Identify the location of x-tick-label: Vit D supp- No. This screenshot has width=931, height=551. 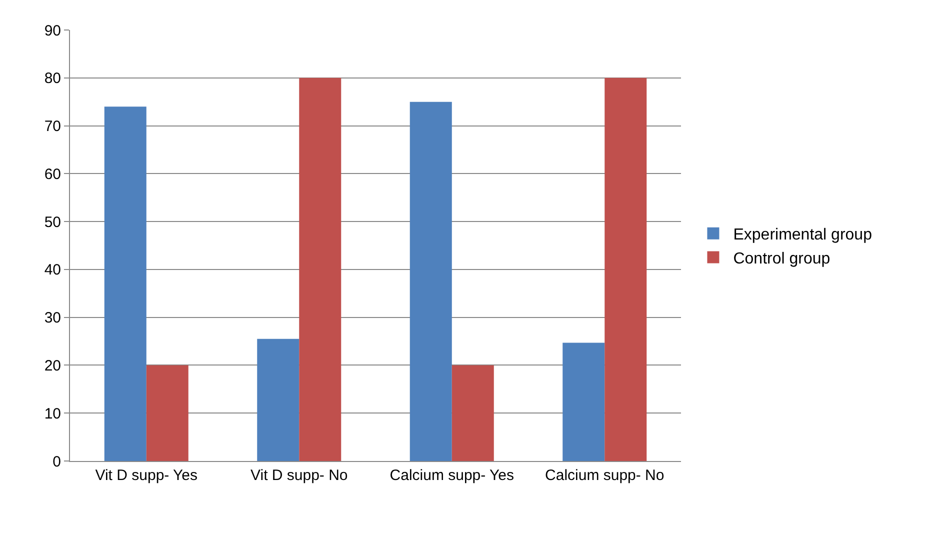
(299, 475).